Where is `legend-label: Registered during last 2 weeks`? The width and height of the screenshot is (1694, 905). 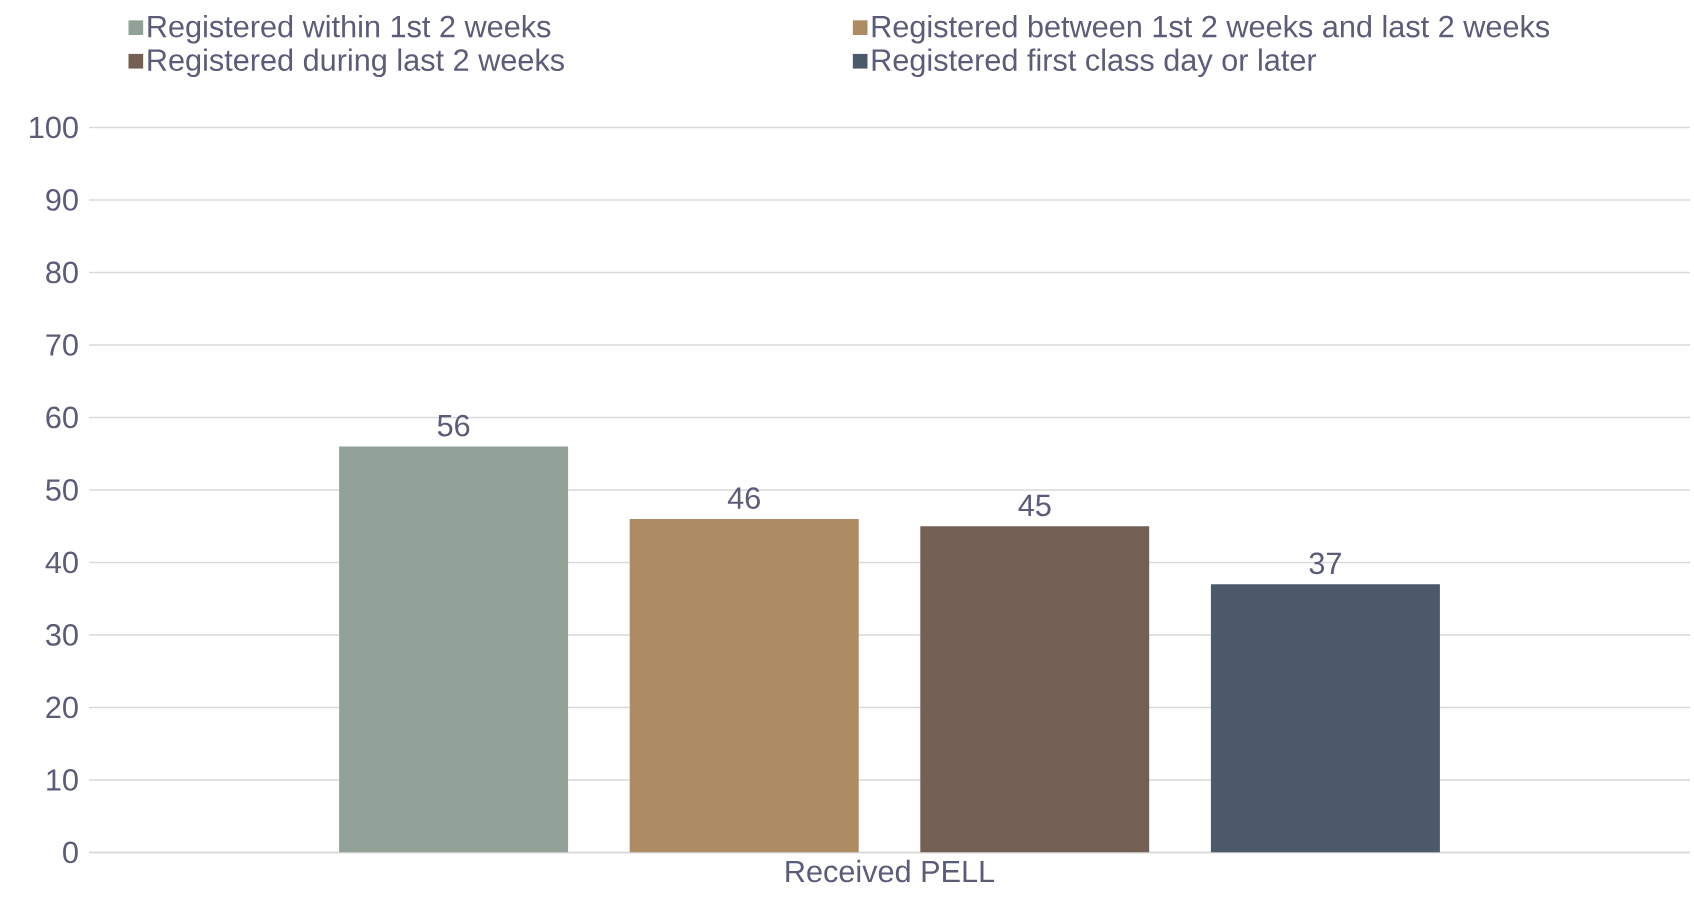 legend-label: Registered during last 2 weeks is located at coordinates (356, 63).